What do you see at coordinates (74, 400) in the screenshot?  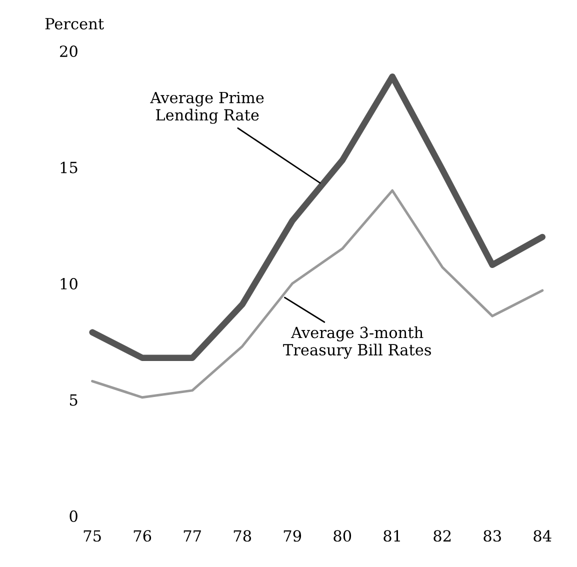 I see `y-tick-label: 5` at bounding box center [74, 400].